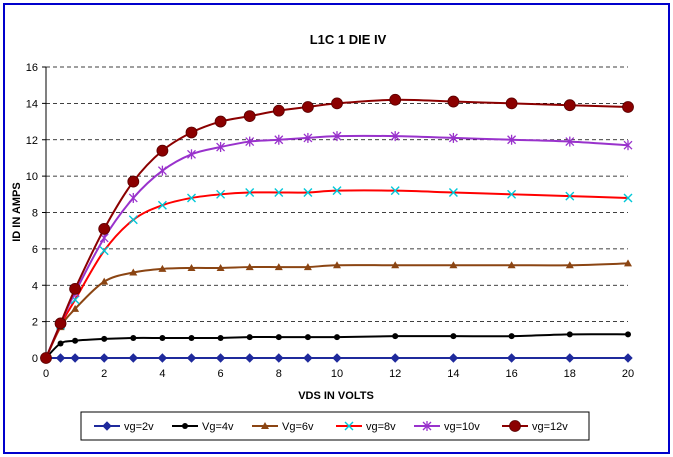 Image resolution: width=673 pixels, height=457 pixels. What do you see at coordinates (331, 426) in the screenshot?
I see `legend: vg=2v Vg=4v Vg=6v vg=8v vg=10v vg=12v` at bounding box center [331, 426].